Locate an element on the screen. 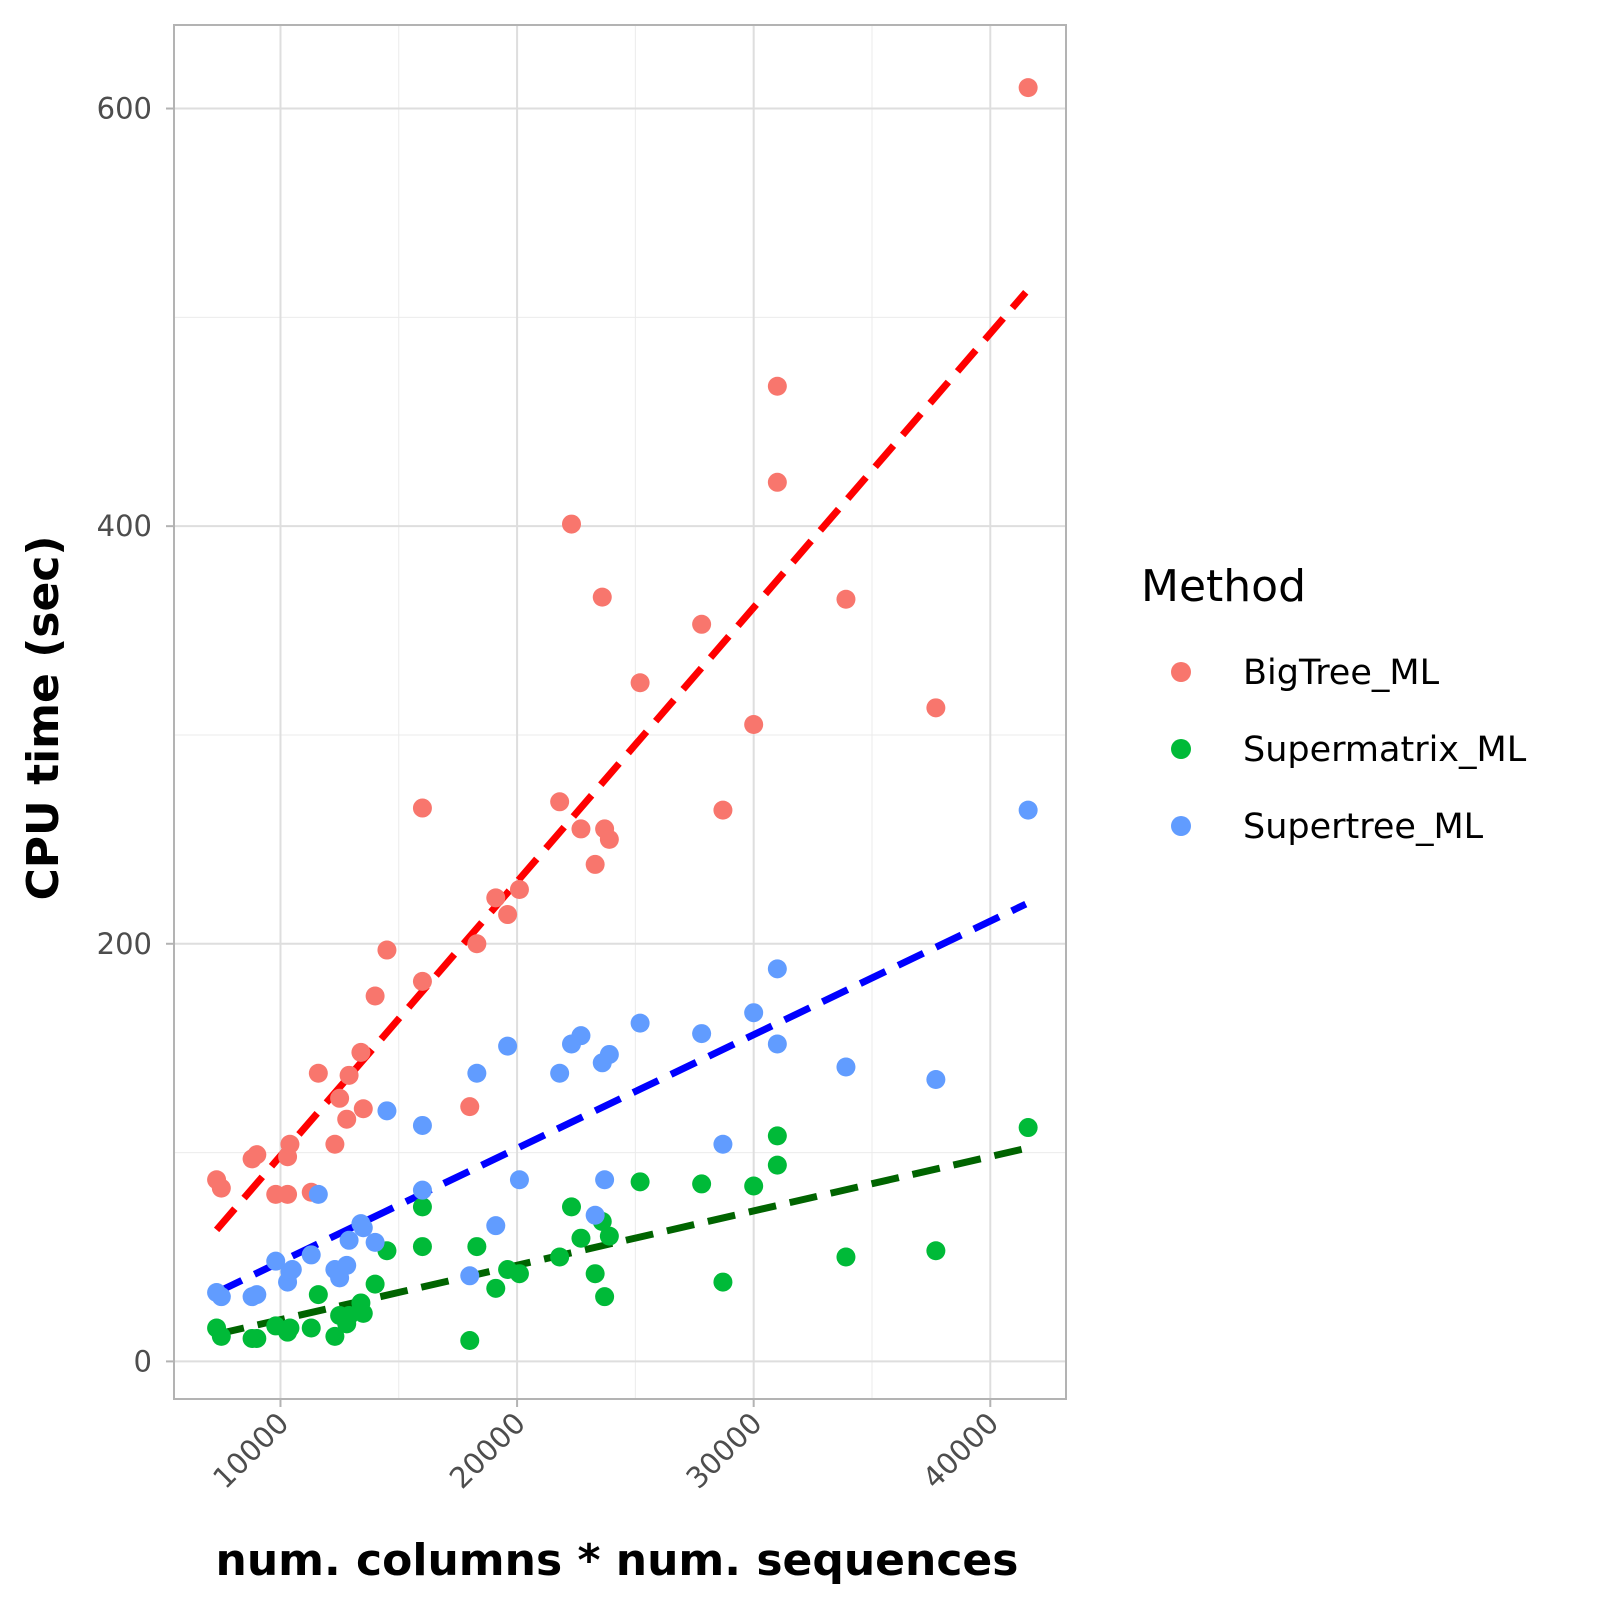 The image size is (1600, 1600). y-tick-label: 600 is located at coordinates (124, 109).